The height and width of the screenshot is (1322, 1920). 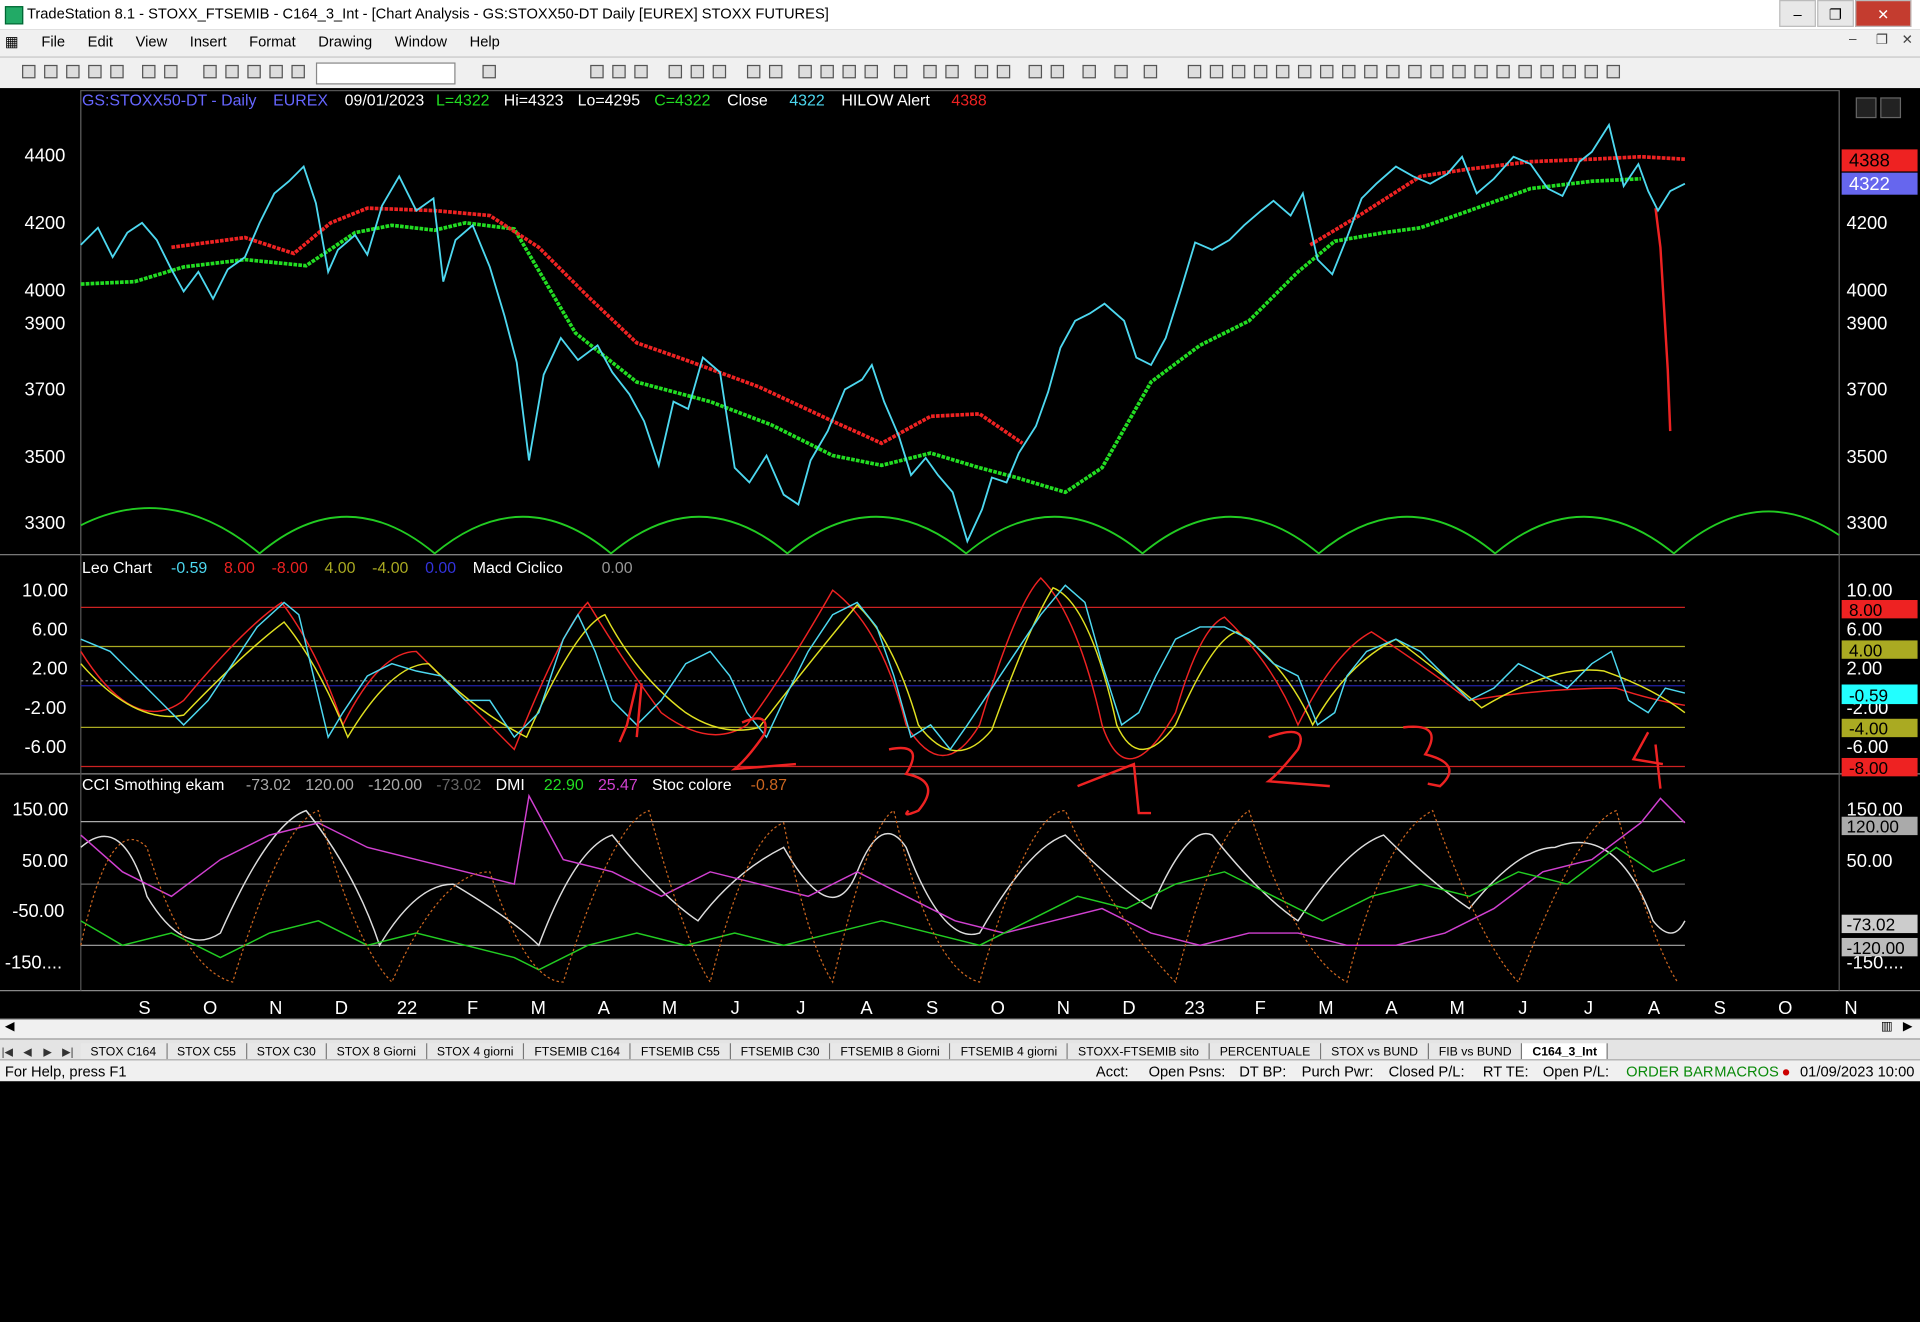 What do you see at coordinates (95, 71) in the screenshot?
I see `copy-window-icon` at bounding box center [95, 71].